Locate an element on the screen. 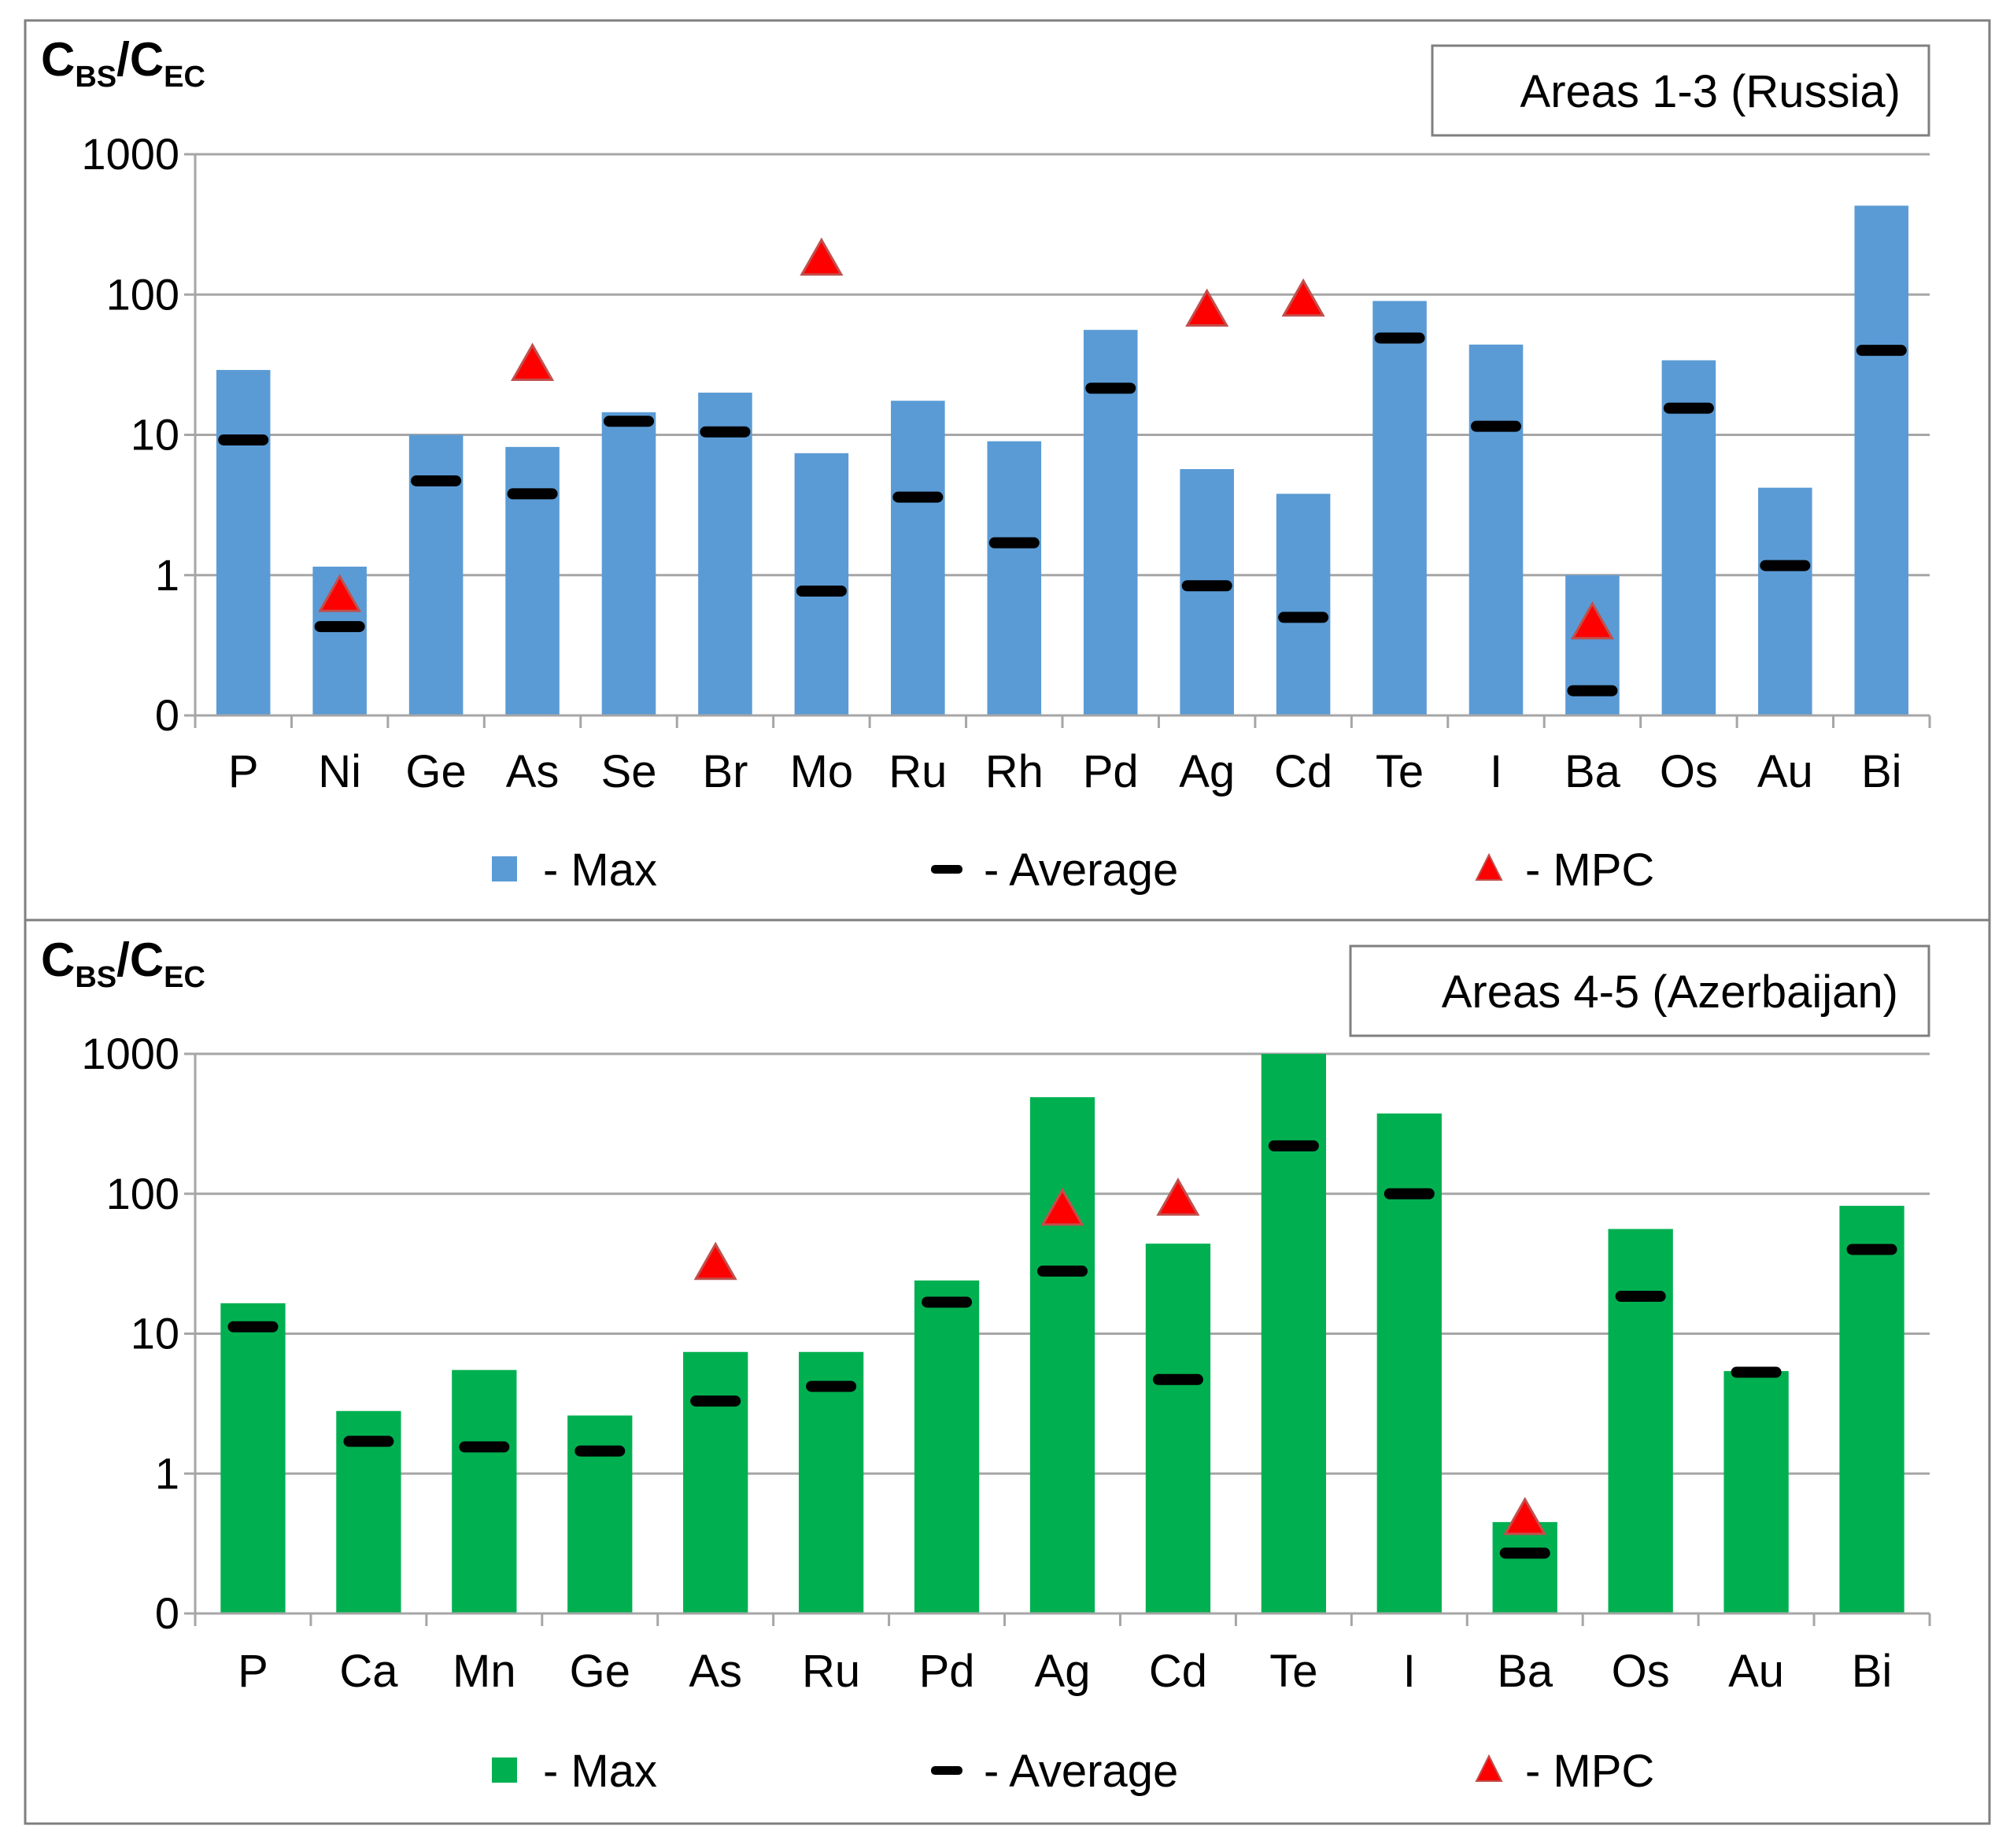 This screenshot has width=2006, height=1848. x-tick-label: Te is located at coordinates (1400, 771).